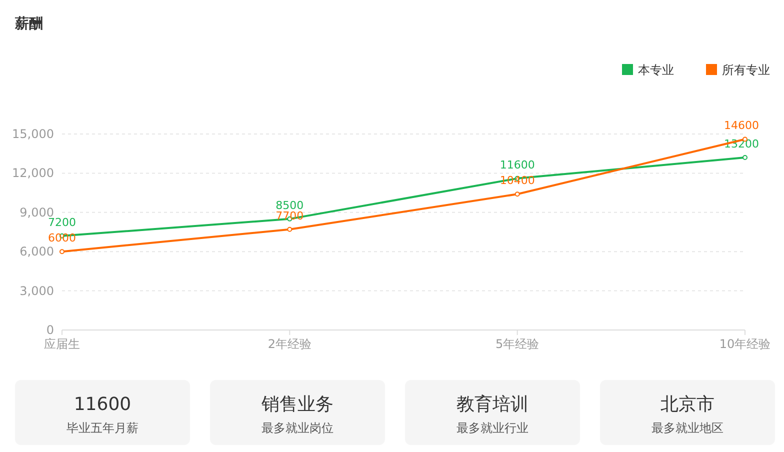  I want to click on x-tick-label: 应届生, so click(62, 344).